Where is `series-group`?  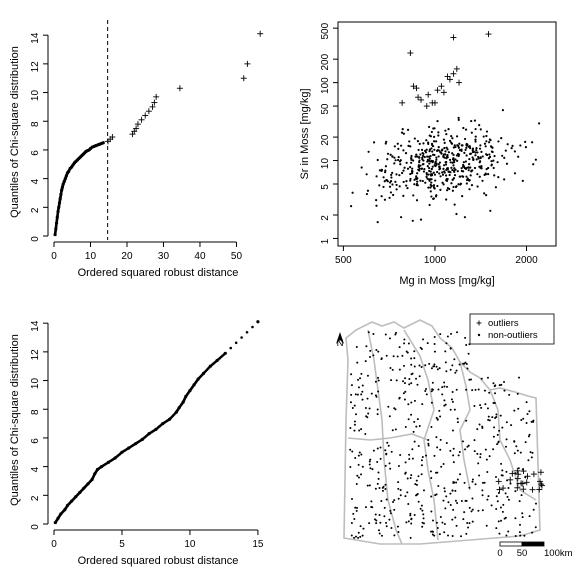 series-group is located at coordinates (445, 127).